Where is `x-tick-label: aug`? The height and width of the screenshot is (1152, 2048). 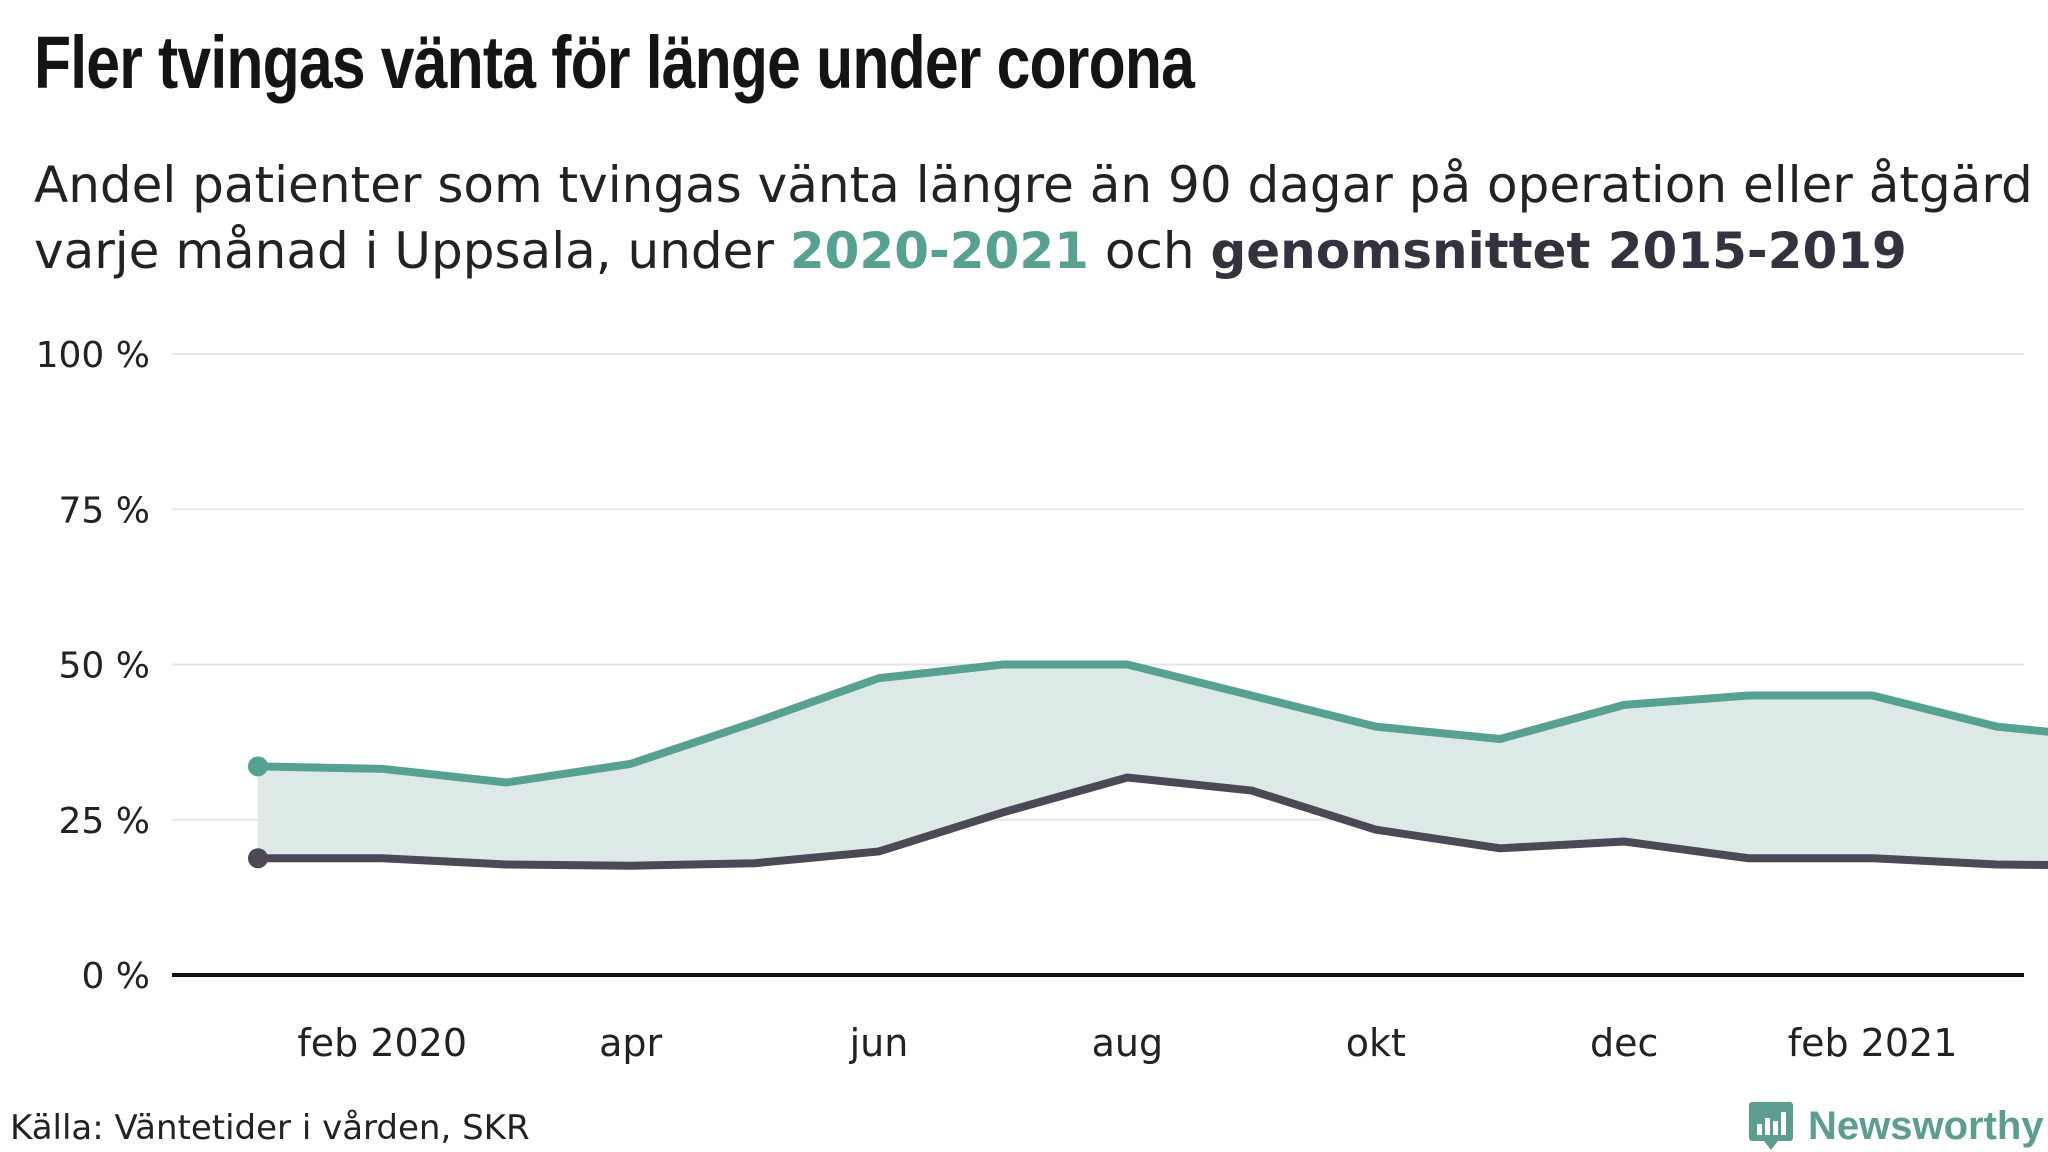 x-tick-label: aug is located at coordinates (1128, 1043).